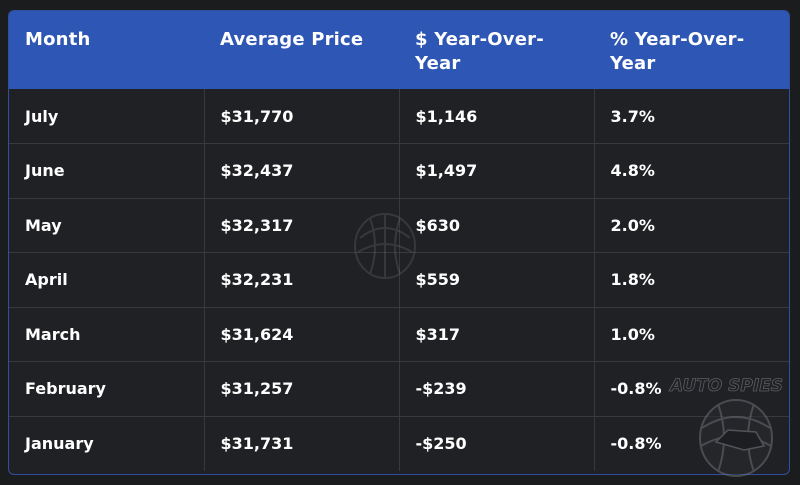  I want to click on cell-month: April, so click(107, 280).